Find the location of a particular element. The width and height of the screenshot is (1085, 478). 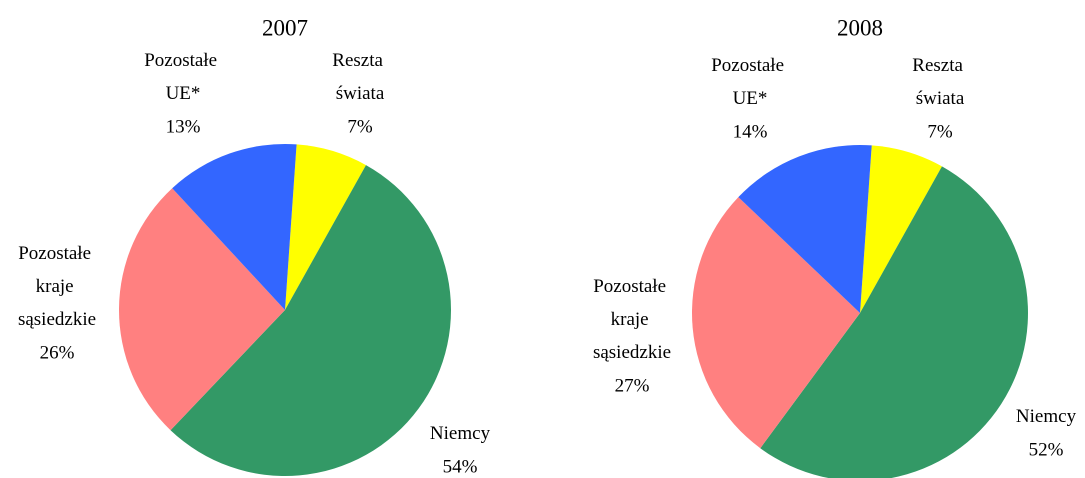

slice-value-label: 27% is located at coordinates (632, 385).